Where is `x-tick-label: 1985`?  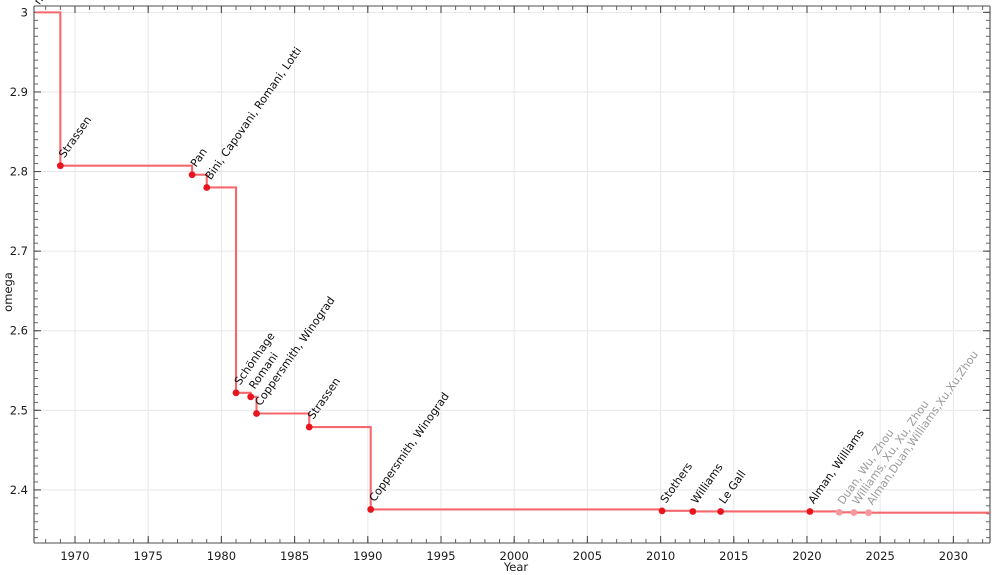
x-tick-label: 1985 is located at coordinates (294, 556).